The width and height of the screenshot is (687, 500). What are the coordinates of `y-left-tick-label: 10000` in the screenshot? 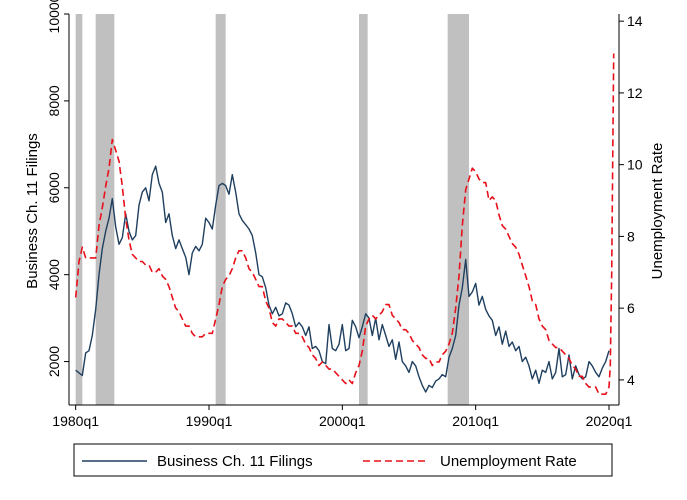 It's located at (54, 16).